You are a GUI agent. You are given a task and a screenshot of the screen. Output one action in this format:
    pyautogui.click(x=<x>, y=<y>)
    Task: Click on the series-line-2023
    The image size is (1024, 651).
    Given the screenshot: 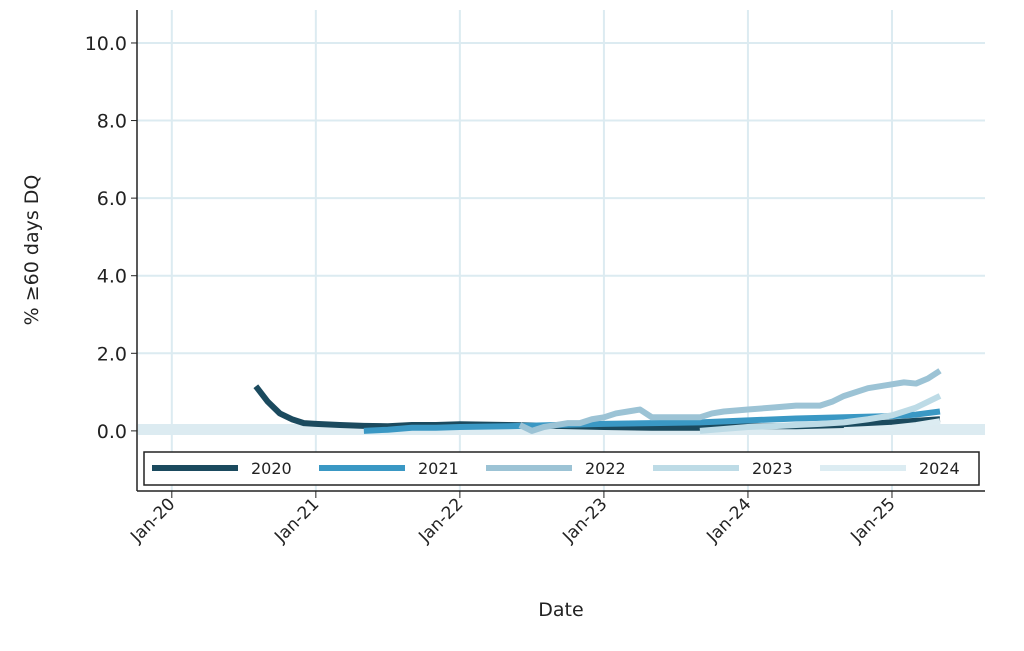 What is the action you would take?
    pyautogui.click(x=820, y=413)
    